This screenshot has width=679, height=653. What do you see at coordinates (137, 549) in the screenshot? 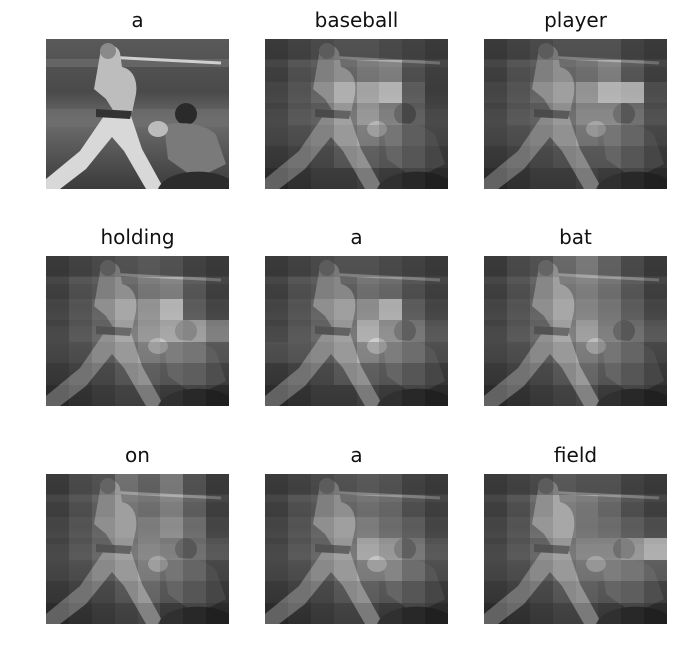
I see `attention-image` at bounding box center [137, 549].